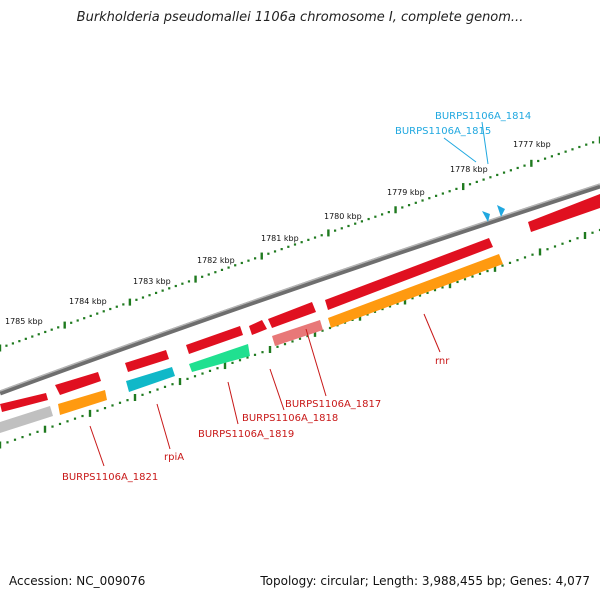  What do you see at coordinates (24, 402) in the screenshot?
I see `gene-forward-a` at bounding box center [24, 402].